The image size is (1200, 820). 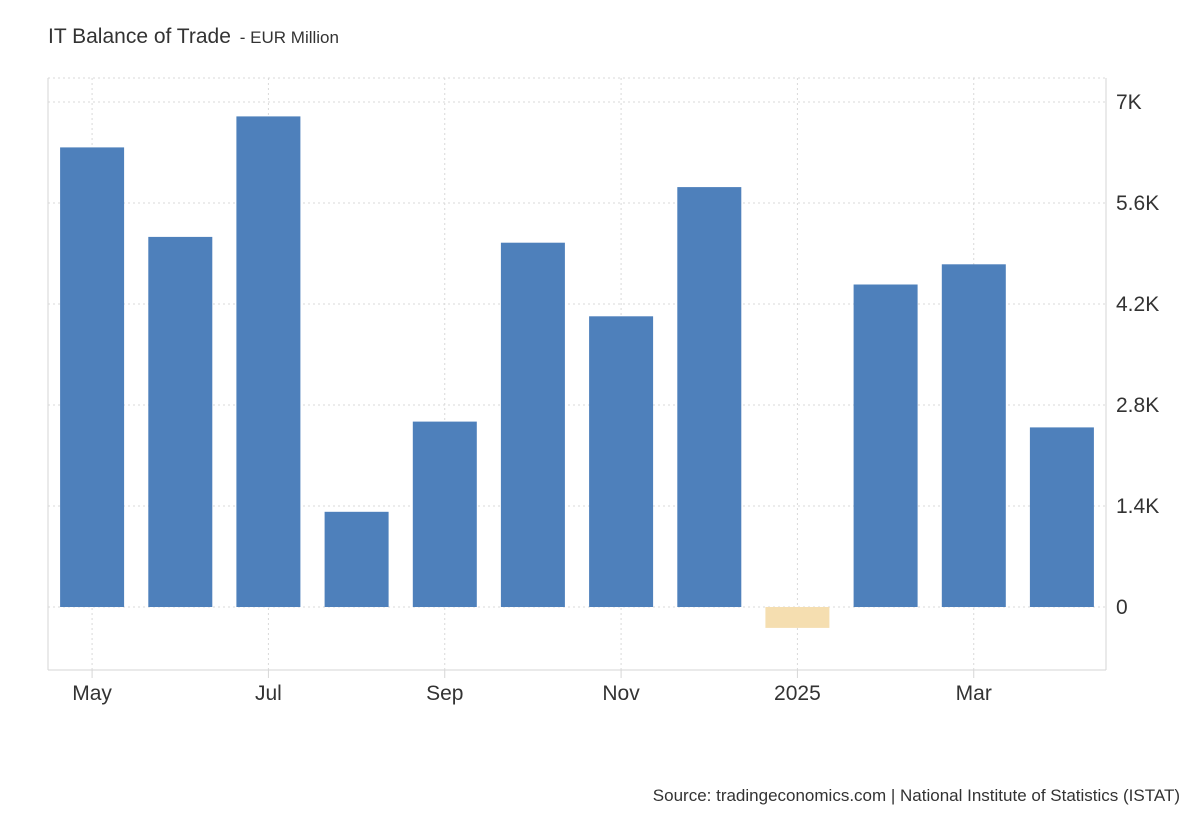 I want to click on chart-title-unit: - EUR Million, so click(x=289, y=37).